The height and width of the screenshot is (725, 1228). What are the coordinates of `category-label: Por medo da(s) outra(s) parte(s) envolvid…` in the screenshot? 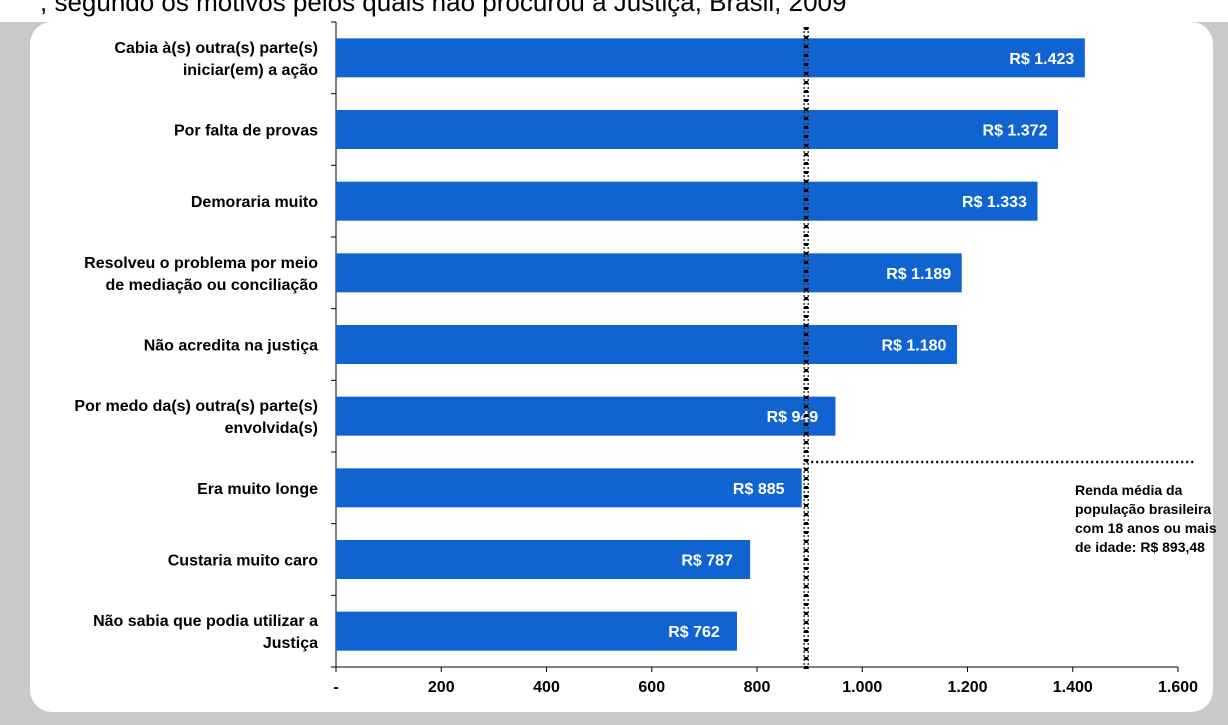 It's located at (196, 417).